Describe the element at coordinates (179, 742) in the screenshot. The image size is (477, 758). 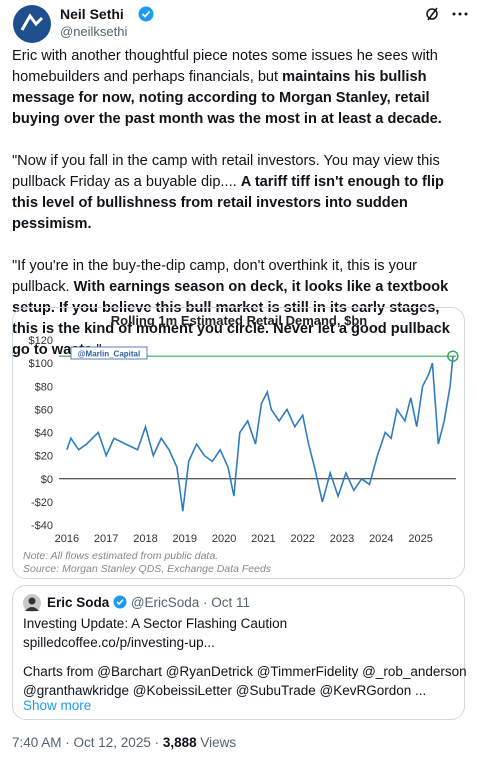
I see `view-count: 3,888` at that location.